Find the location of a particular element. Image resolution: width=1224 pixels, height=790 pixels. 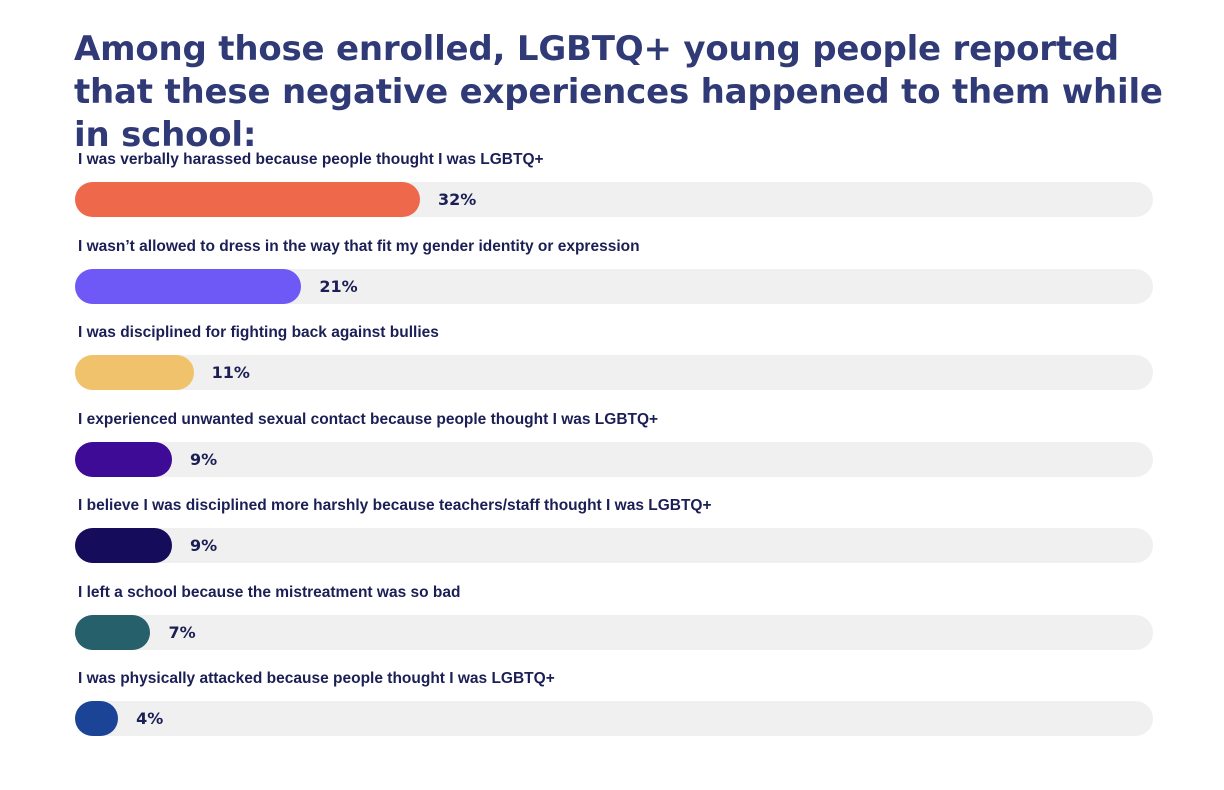

value-label: 32% is located at coordinates (457, 199).